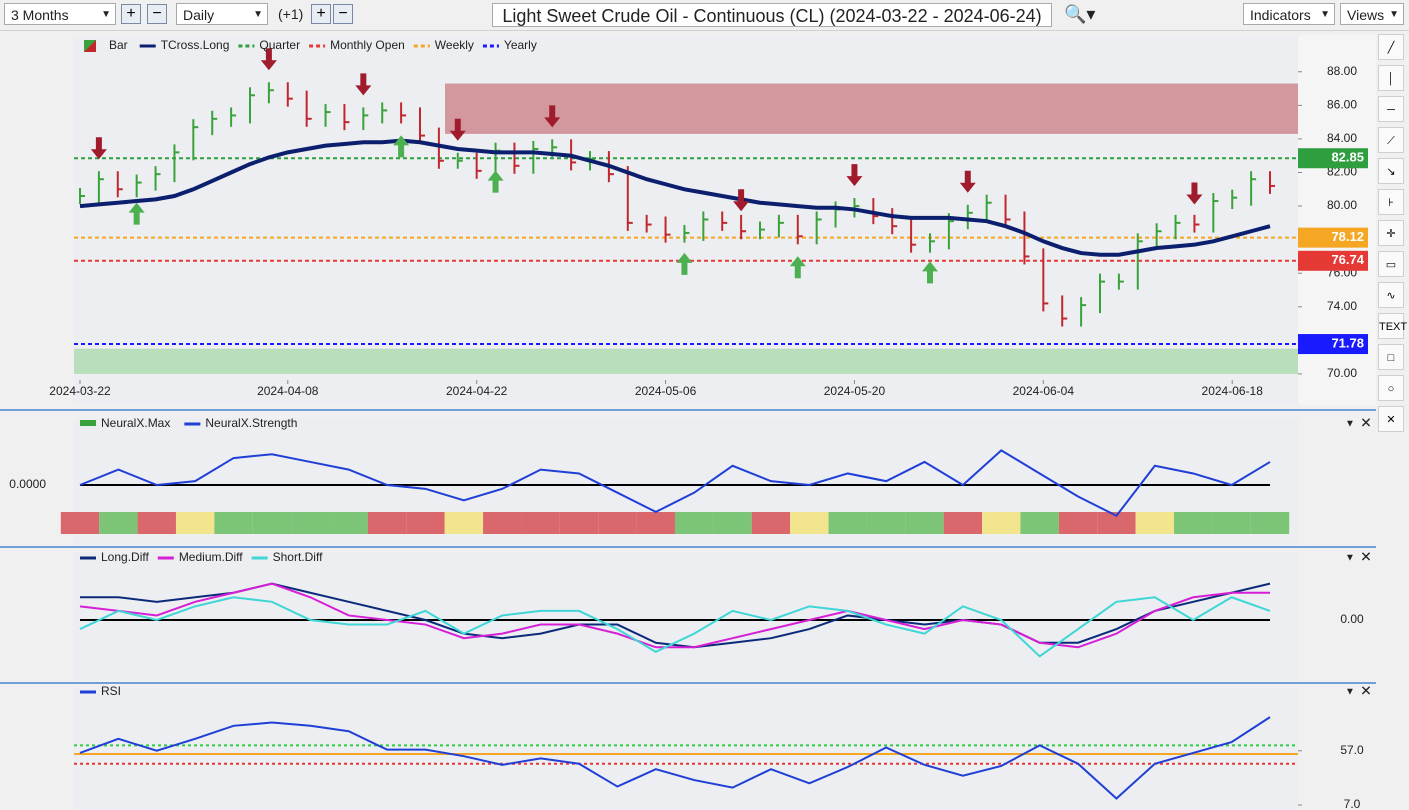  Describe the element at coordinates (279, 45) in the screenshot. I see `legend-label: Quarter` at that location.